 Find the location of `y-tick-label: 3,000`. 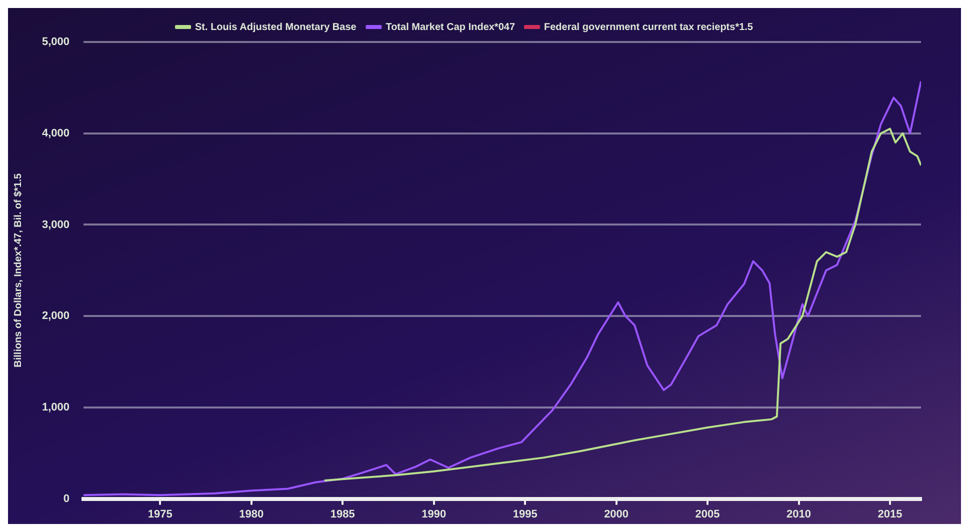

y-tick-label: 3,000 is located at coordinates (56, 224).